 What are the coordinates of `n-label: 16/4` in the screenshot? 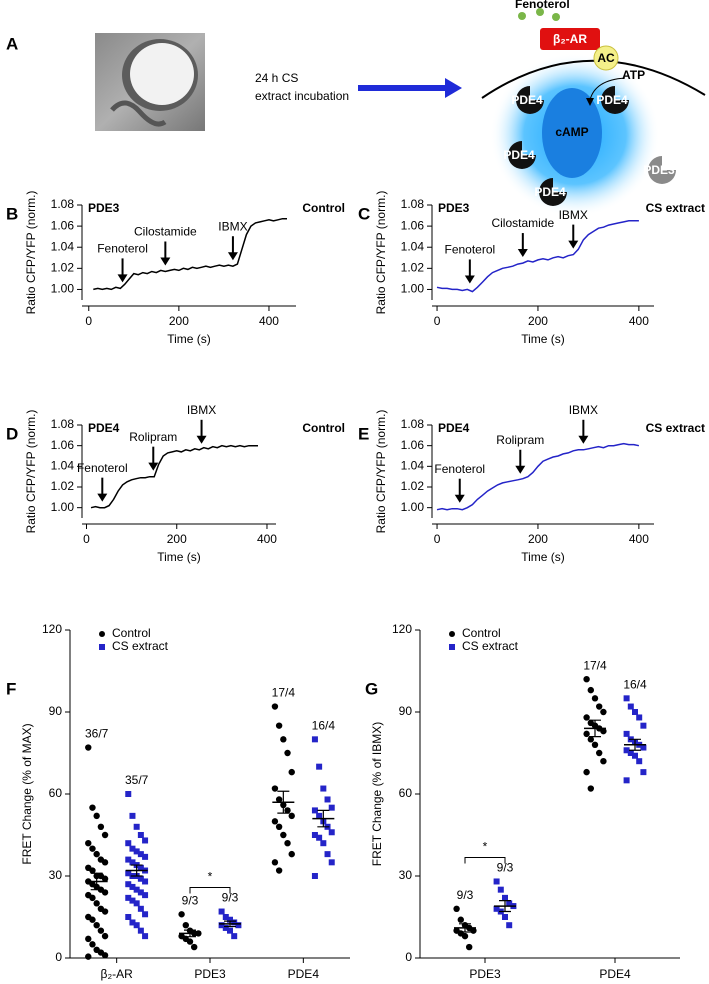 It's located at (324, 726).